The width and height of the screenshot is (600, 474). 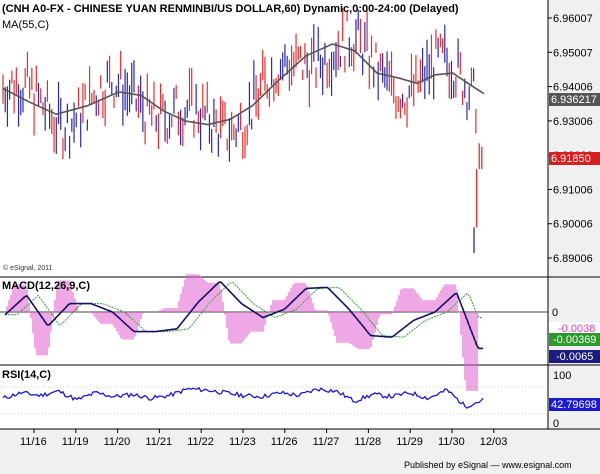 I want to click on rsi-line, so click(x=243, y=397).